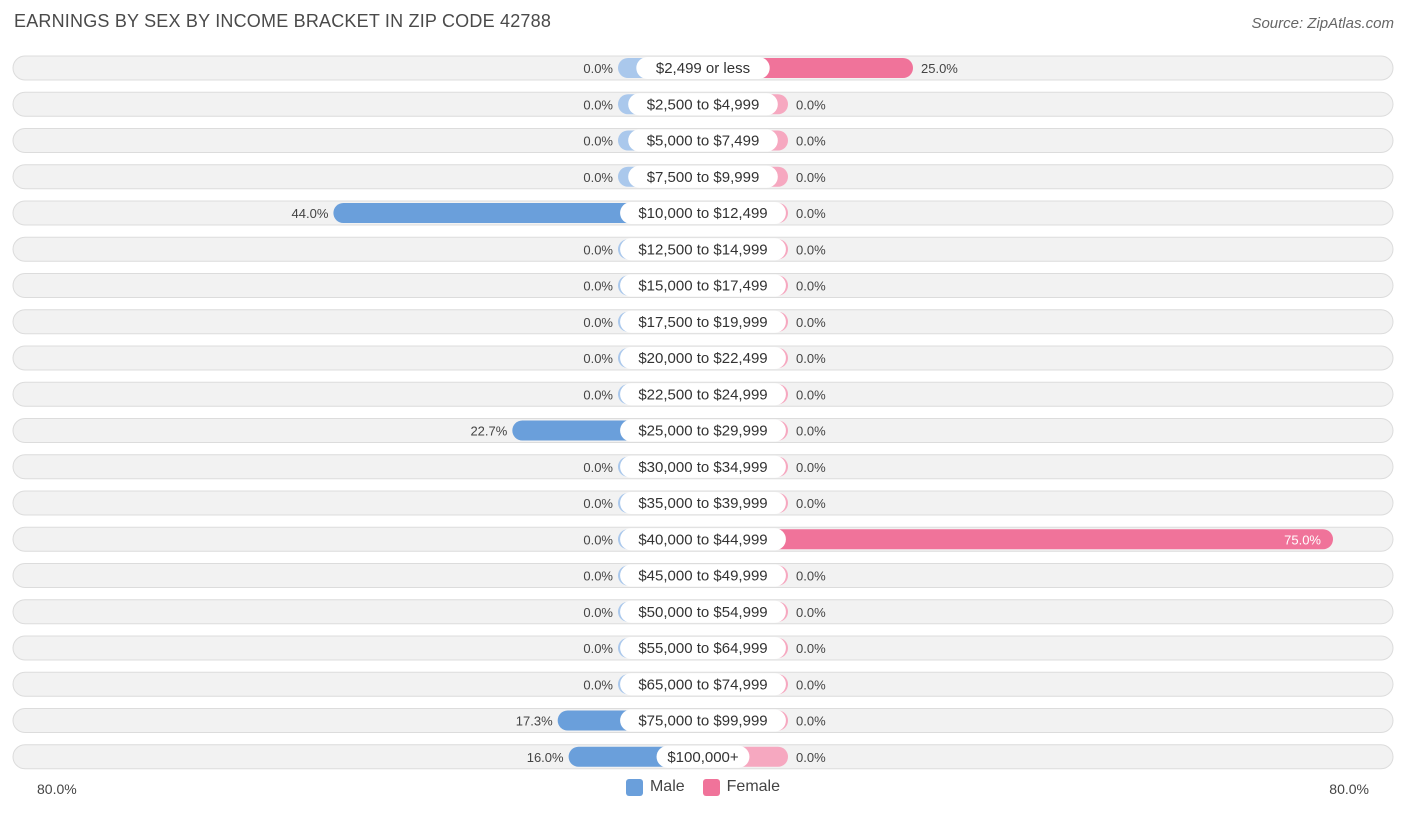  I want to click on category-label: $10,000 to $12,499, so click(702, 213).